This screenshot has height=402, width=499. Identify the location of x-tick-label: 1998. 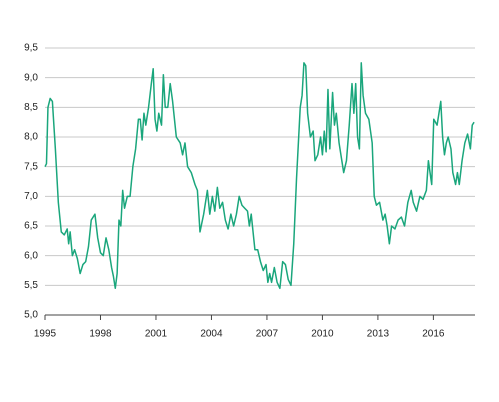
(100, 334).